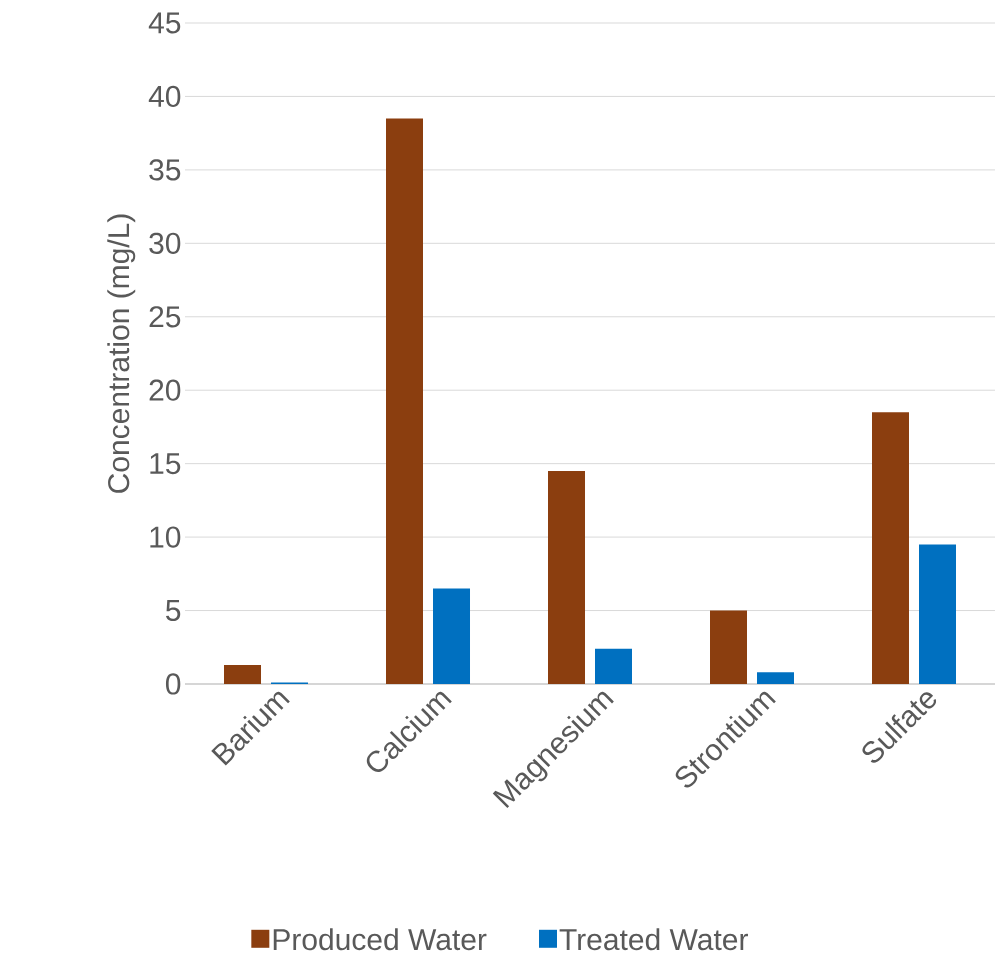  I want to click on legend-label: Treated Water, so click(653, 939).